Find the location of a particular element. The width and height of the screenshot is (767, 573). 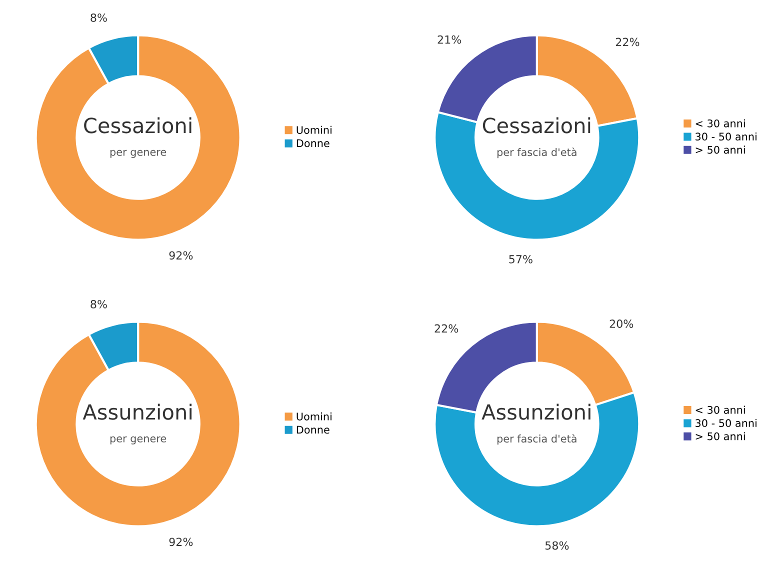

data-label: 20% is located at coordinates (622, 324).